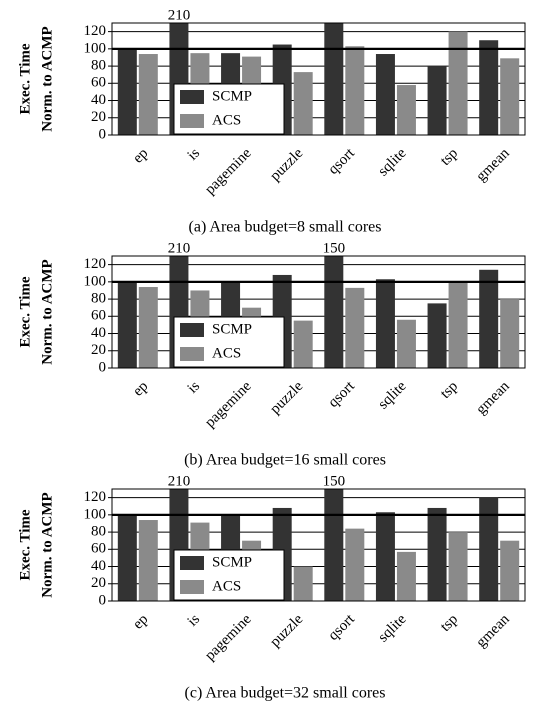  What do you see at coordinates (285, 693) in the screenshot?
I see `caption: (c) Area budget=32 small cores` at bounding box center [285, 693].